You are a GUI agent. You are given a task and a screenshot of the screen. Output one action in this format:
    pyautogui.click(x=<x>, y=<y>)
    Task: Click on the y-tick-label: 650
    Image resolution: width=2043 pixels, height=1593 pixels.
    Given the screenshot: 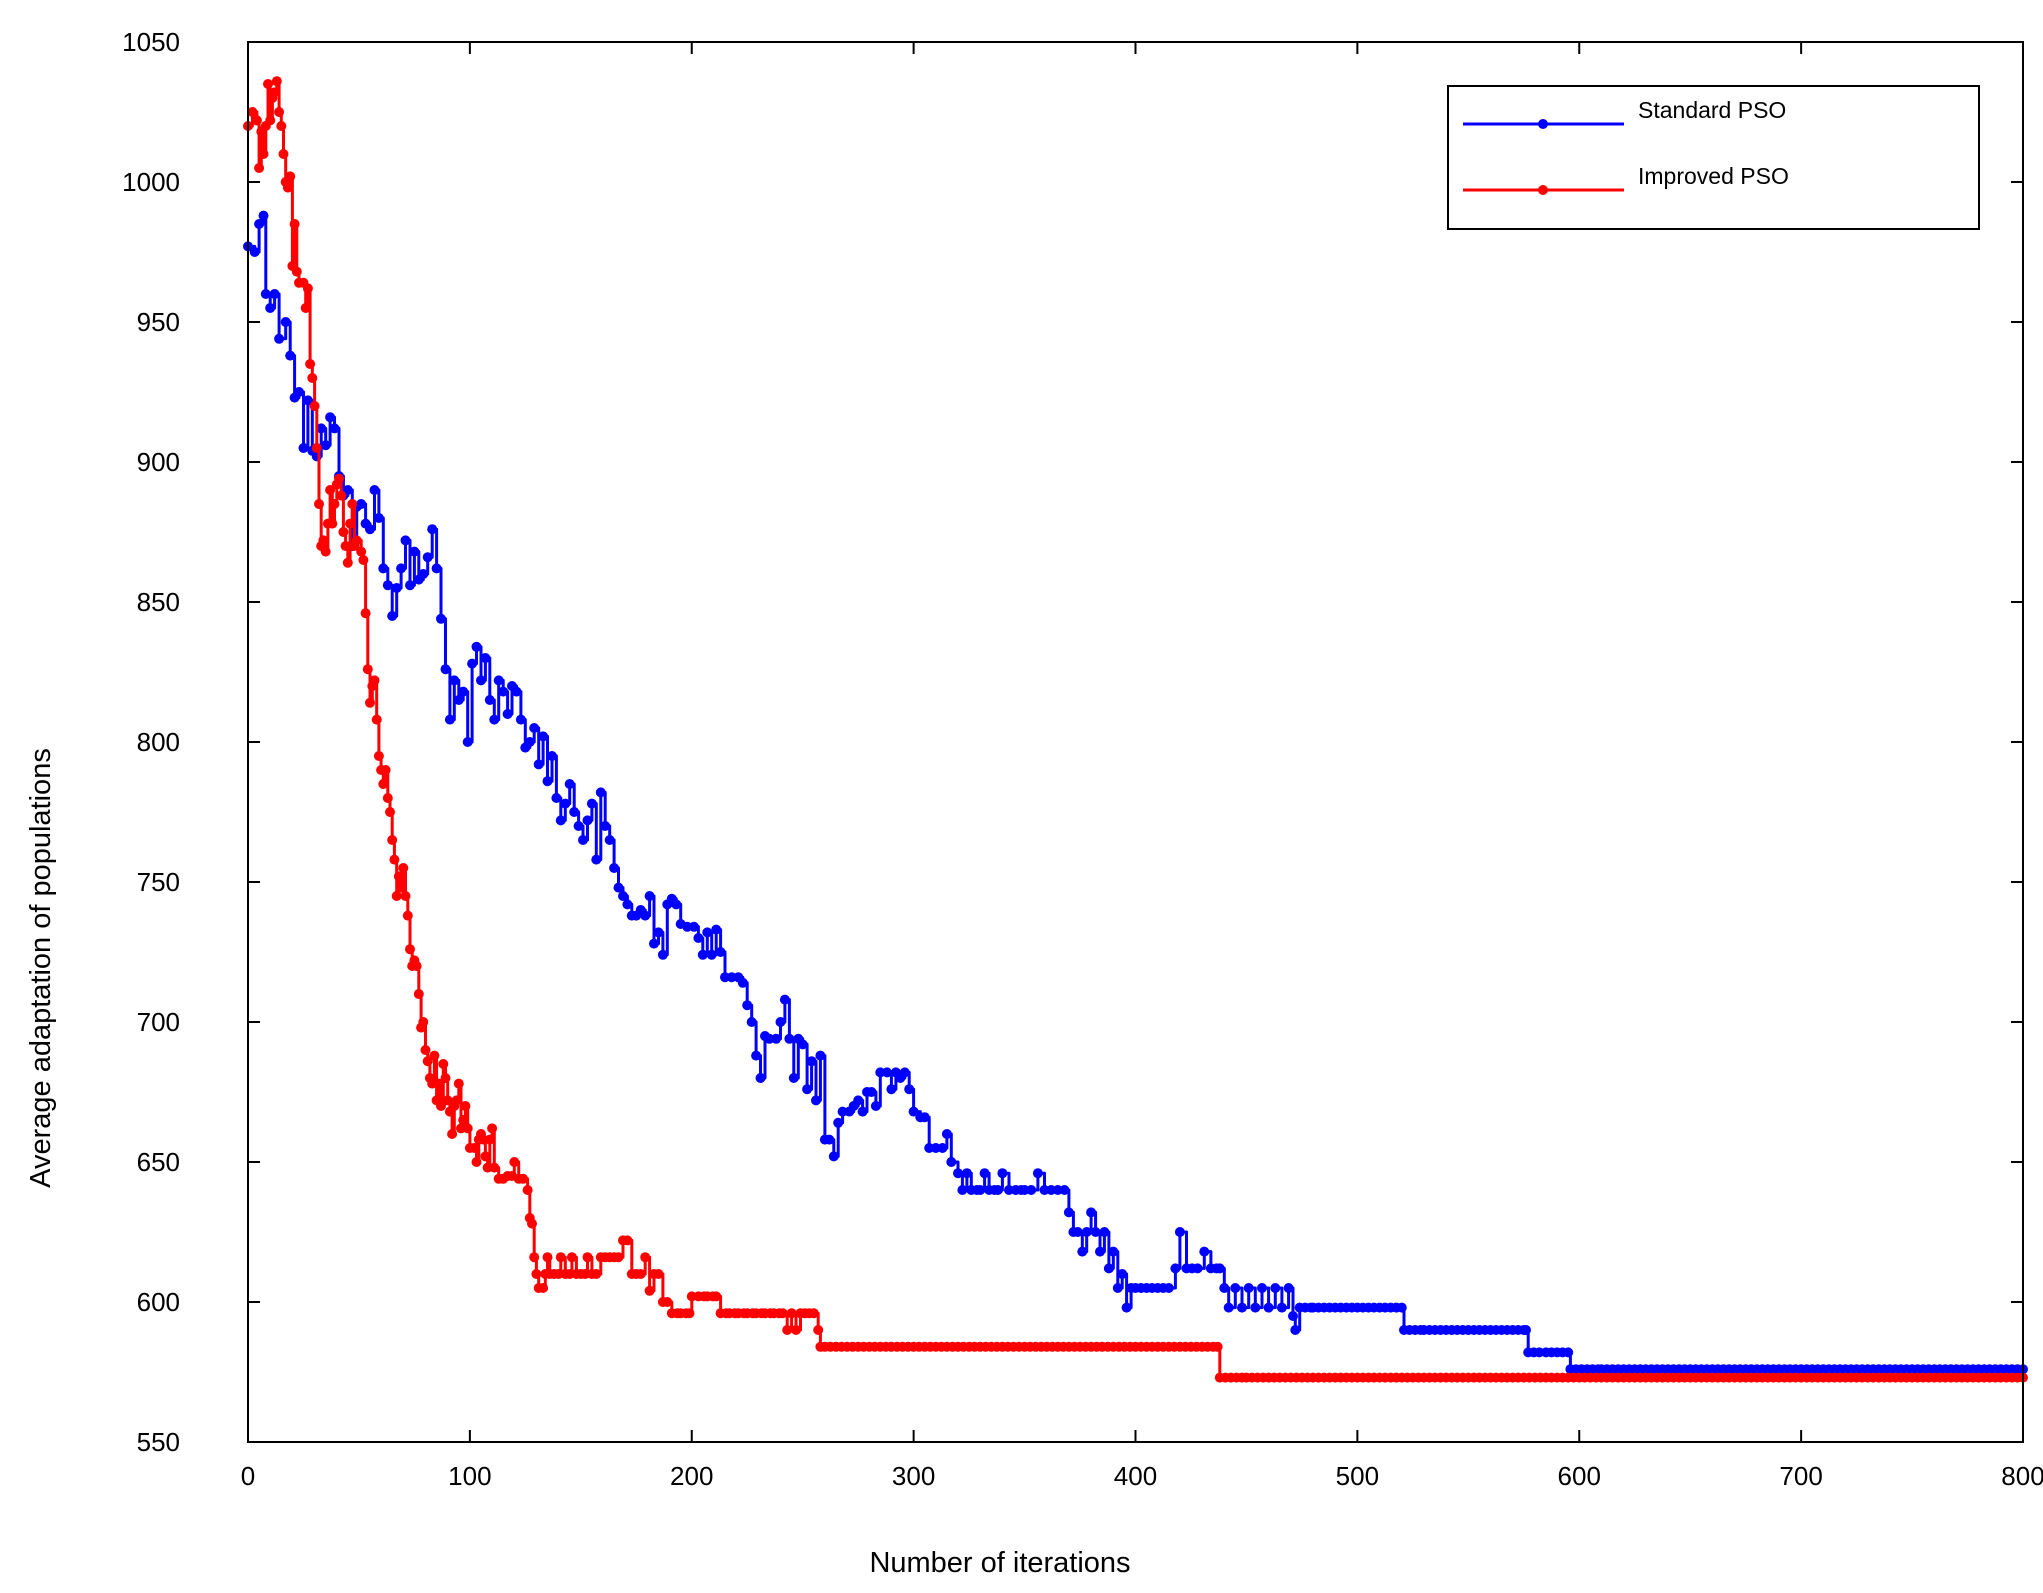 What is the action you would take?
    pyautogui.click(x=158, y=1162)
    